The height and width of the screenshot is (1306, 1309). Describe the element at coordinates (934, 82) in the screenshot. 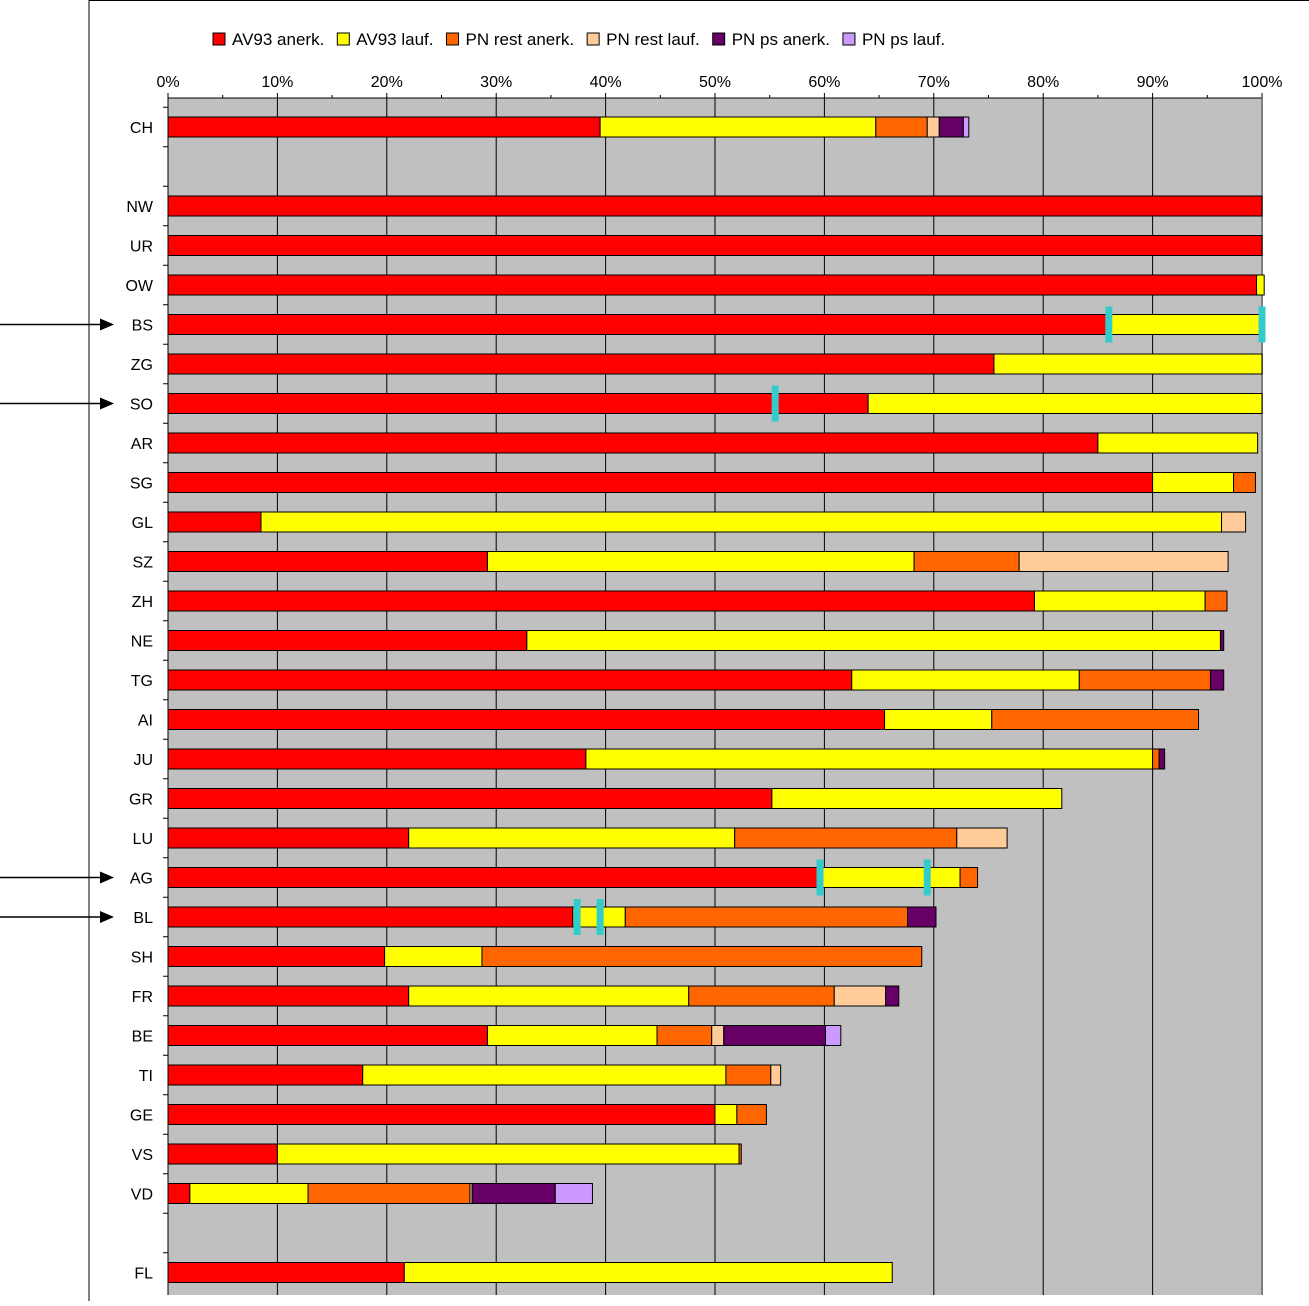

I see `x-tick-label: 70%` at that location.